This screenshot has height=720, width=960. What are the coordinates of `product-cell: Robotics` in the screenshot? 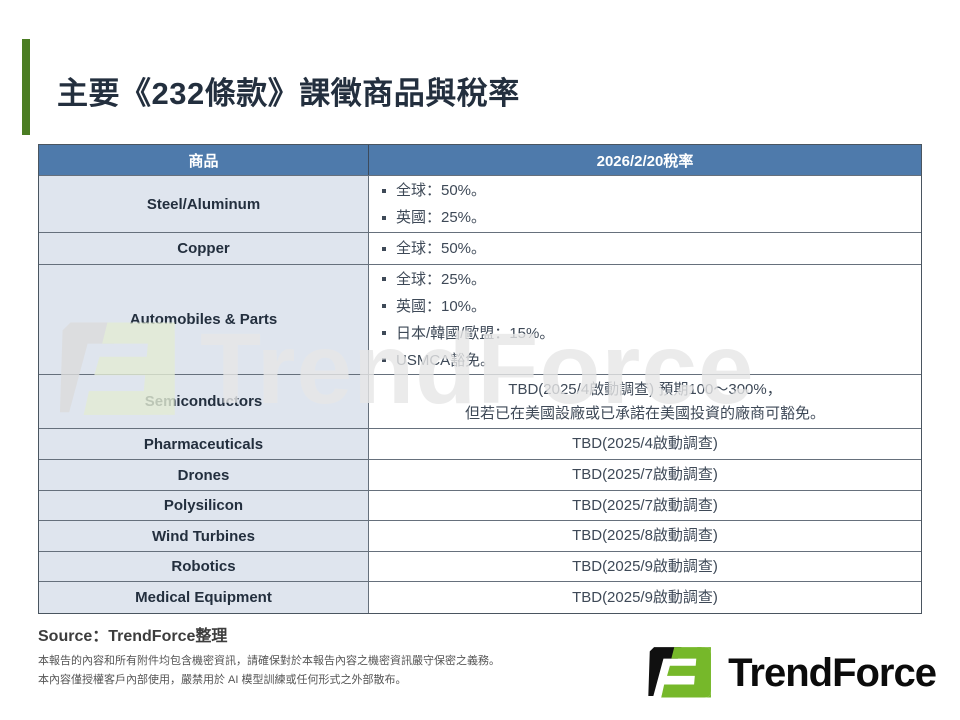 It's located at (204, 566).